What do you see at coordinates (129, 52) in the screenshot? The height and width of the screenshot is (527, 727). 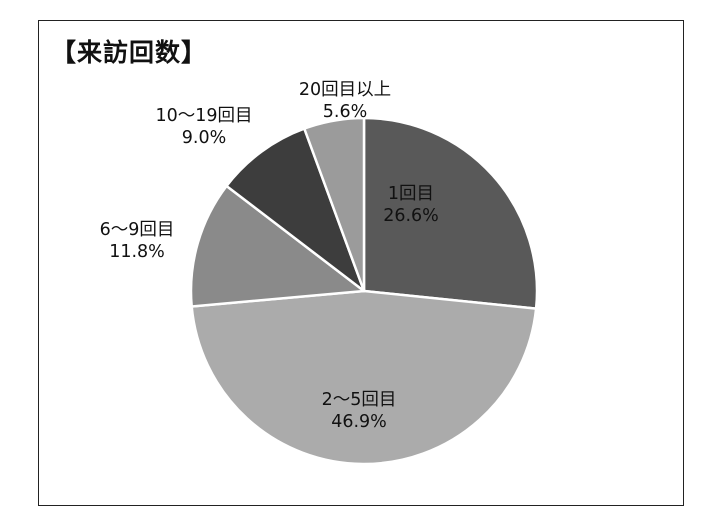 I see `chart-title: 【来訪回数】` at bounding box center [129, 52].